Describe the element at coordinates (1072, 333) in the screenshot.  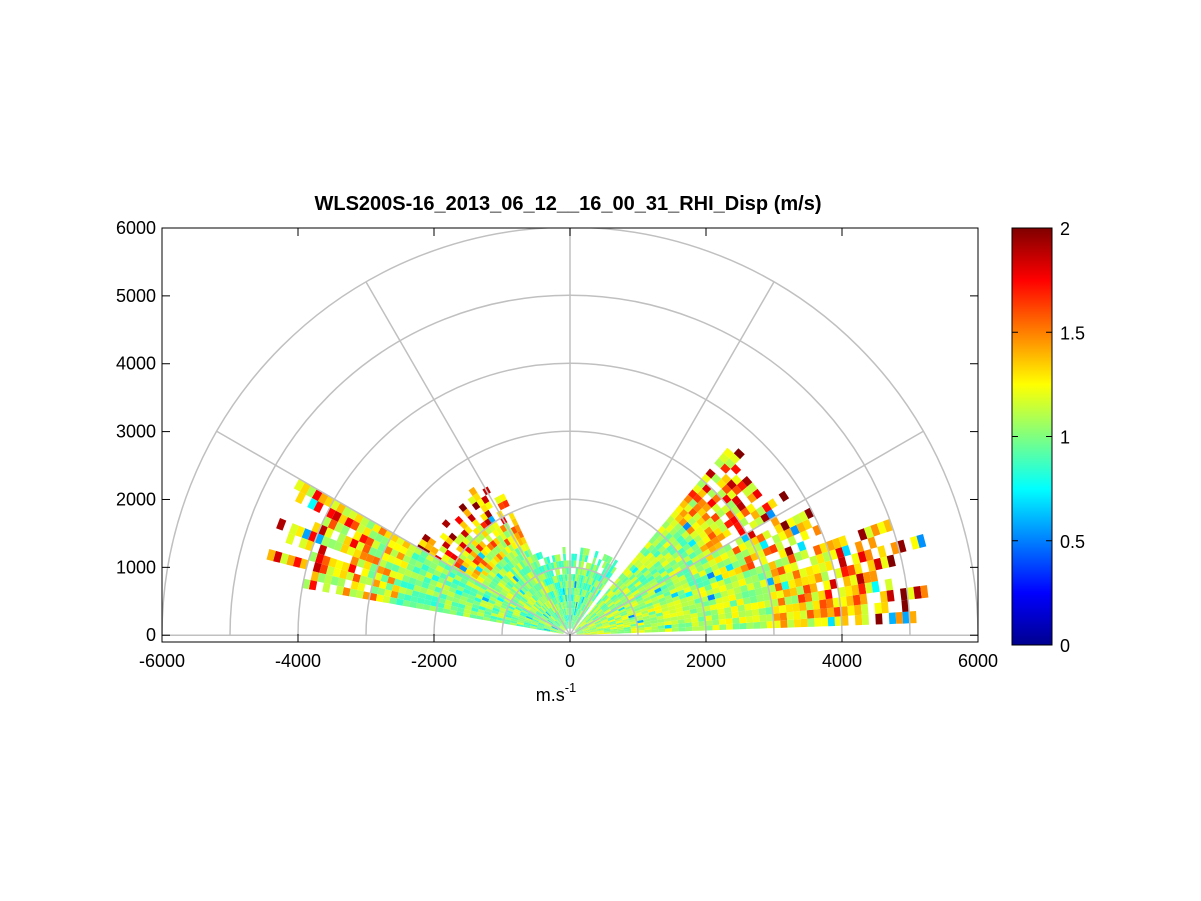
I see `colorbar-tick-label: 1.5` at that location.